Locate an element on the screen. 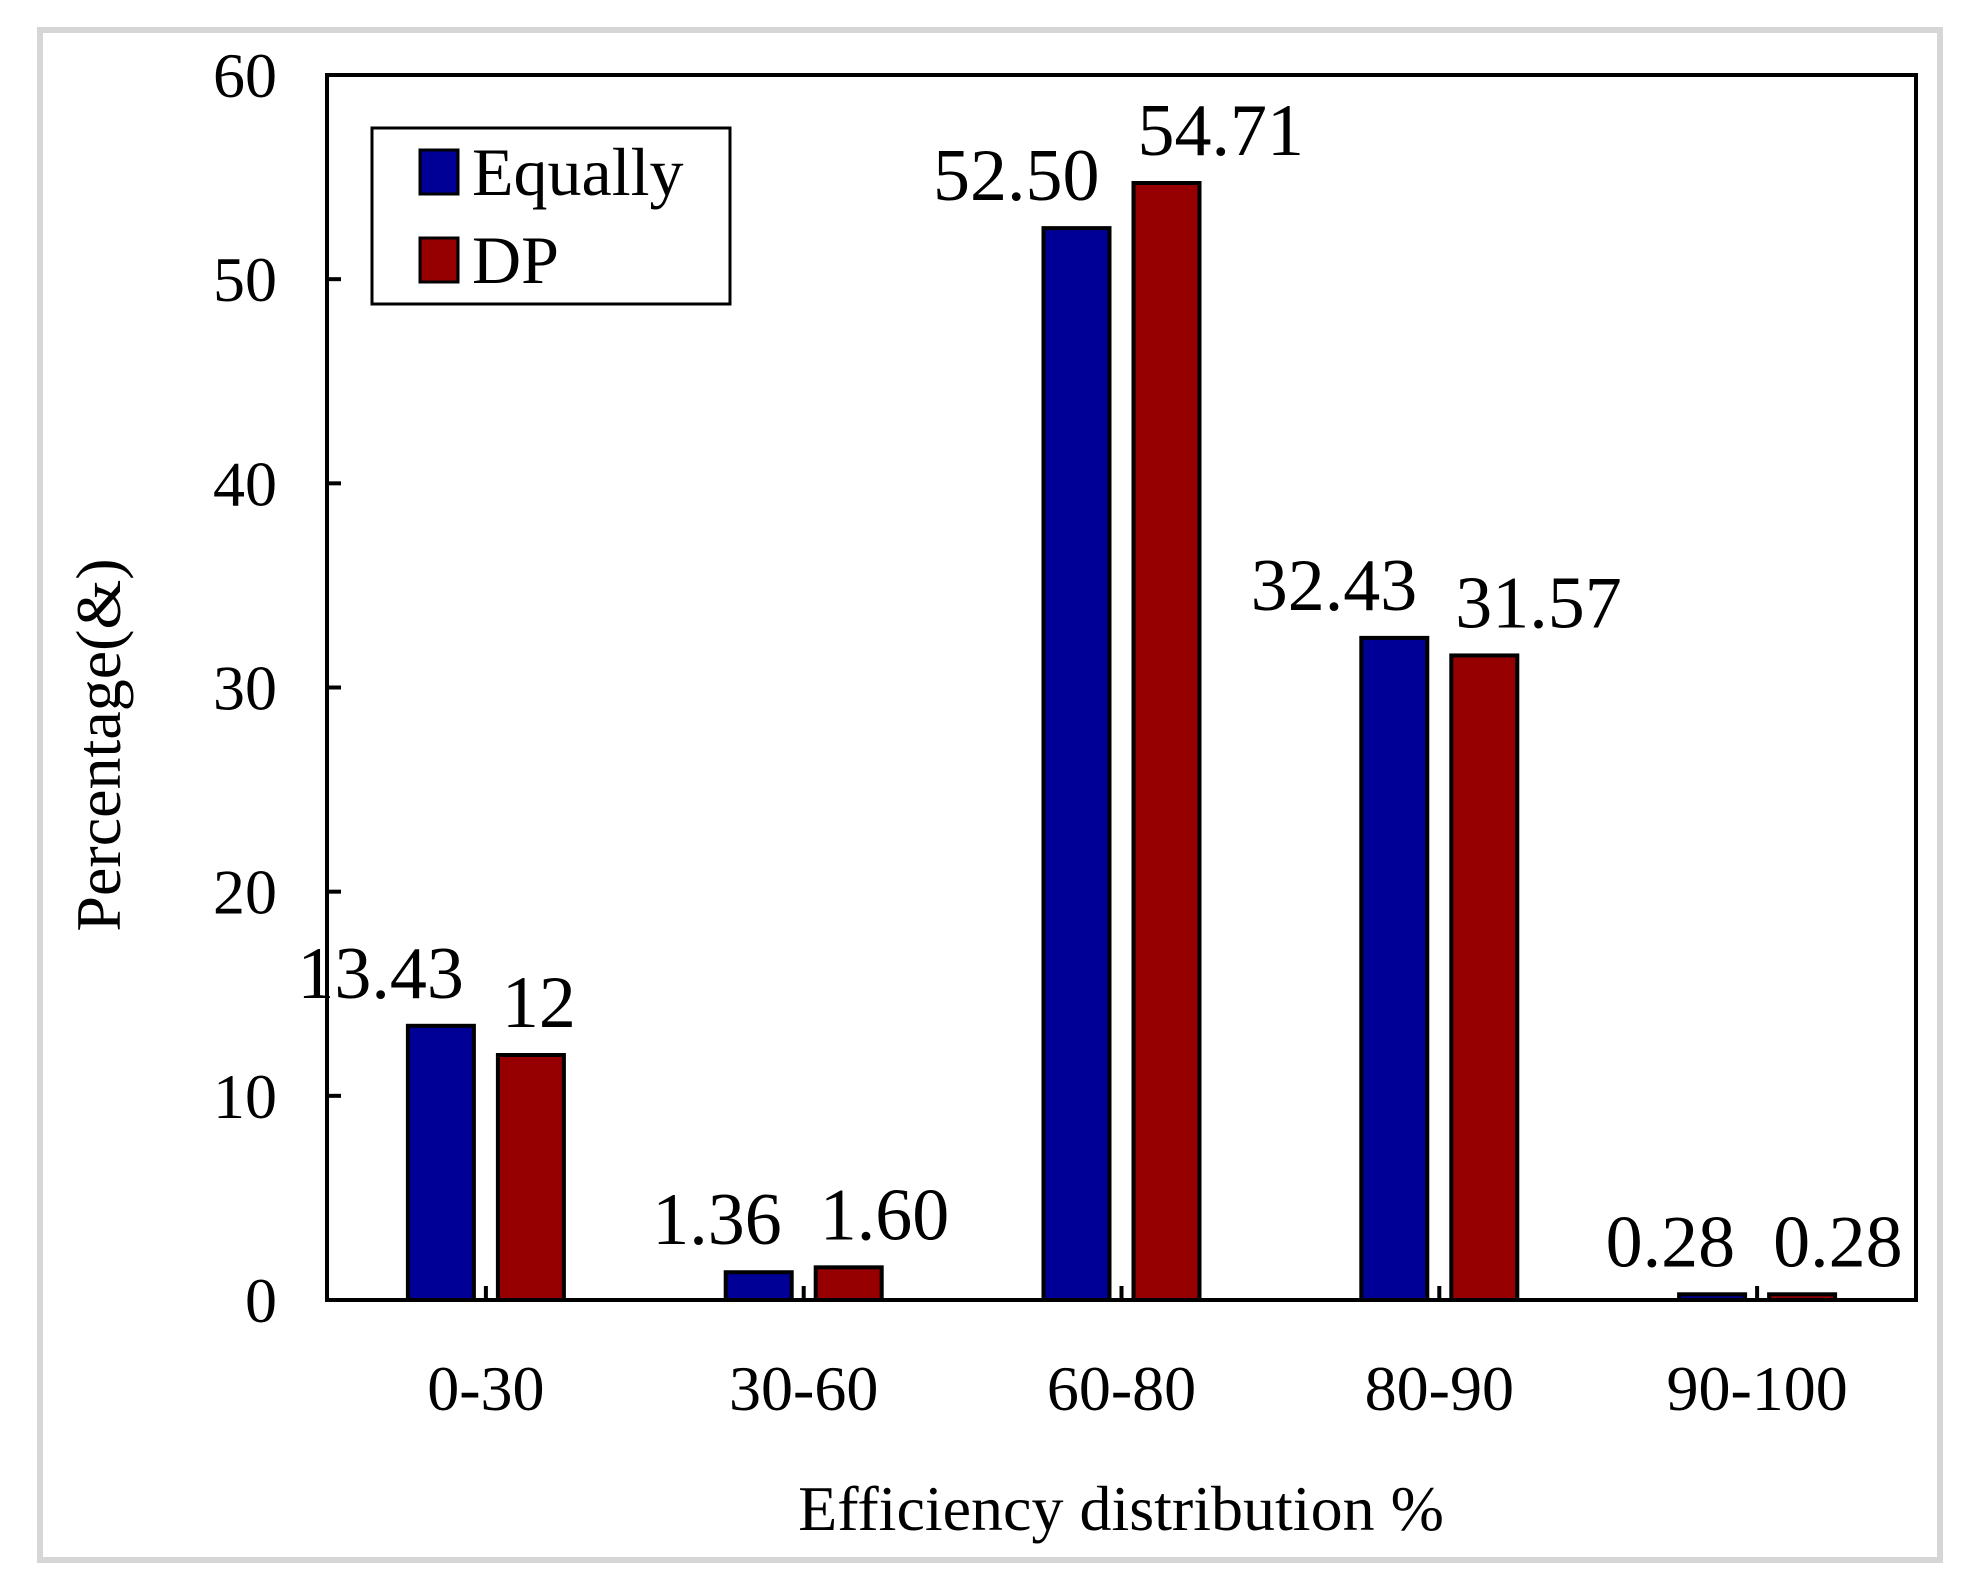 This screenshot has width=1964, height=1590. data-label-dp-60-80: 54.71 is located at coordinates (1221, 131).